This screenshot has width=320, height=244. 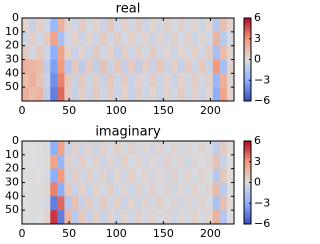 What do you see at coordinates (12, 209) in the screenshot?
I see `y-tick-label: 50` at bounding box center [12, 209].